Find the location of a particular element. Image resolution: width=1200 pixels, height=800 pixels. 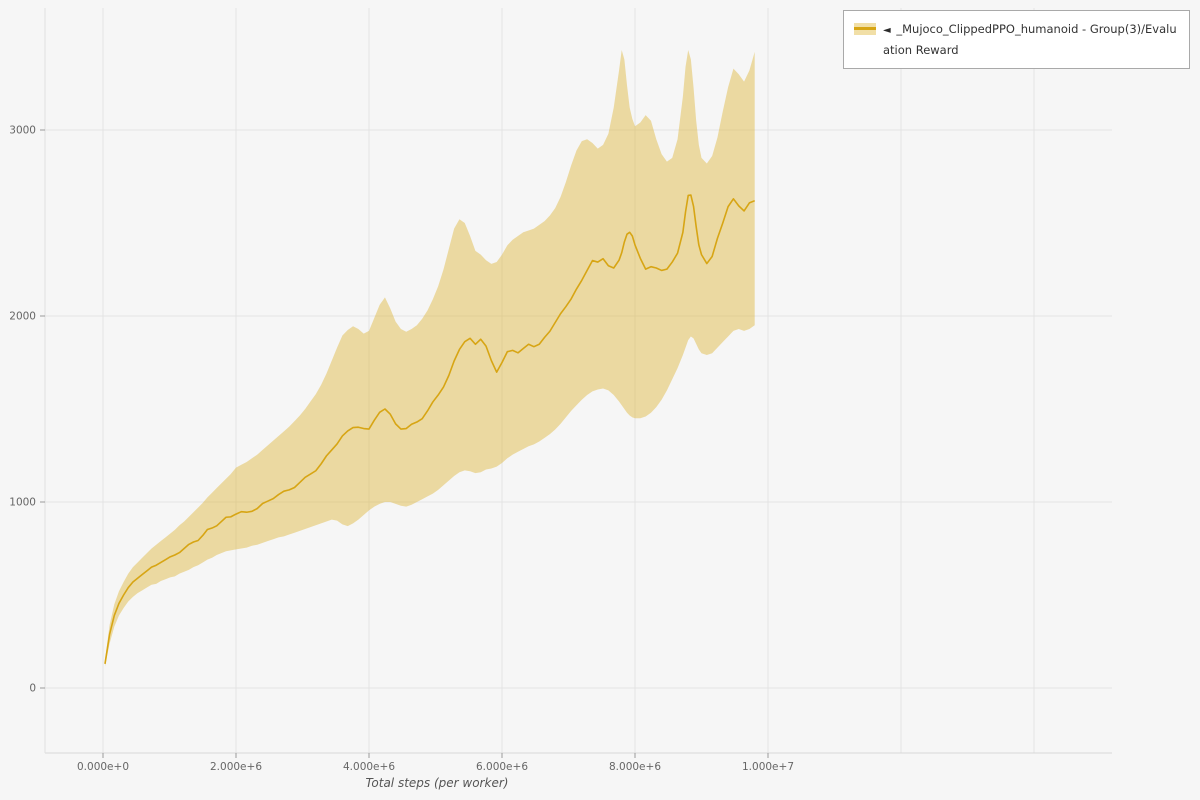

collapse-arrow-icon: ◄ is located at coordinates (887, 30).